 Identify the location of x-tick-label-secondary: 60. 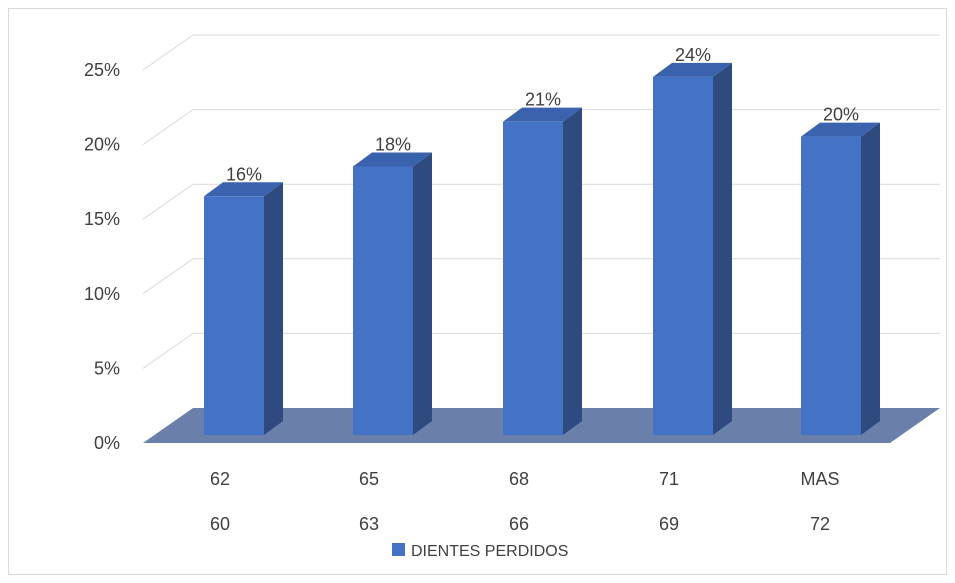
(220, 524).